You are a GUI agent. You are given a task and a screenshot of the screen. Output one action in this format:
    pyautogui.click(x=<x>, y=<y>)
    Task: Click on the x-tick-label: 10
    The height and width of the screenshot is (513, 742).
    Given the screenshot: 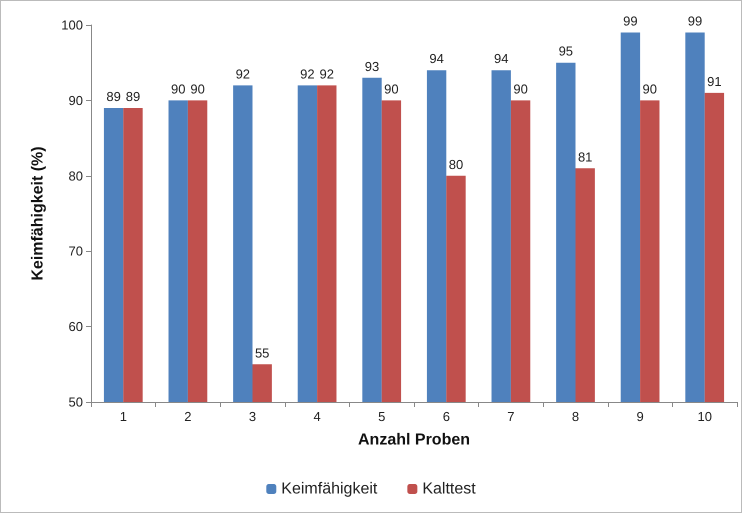 What is the action you would take?
    pyautogui.click(x=704, y=416)
    